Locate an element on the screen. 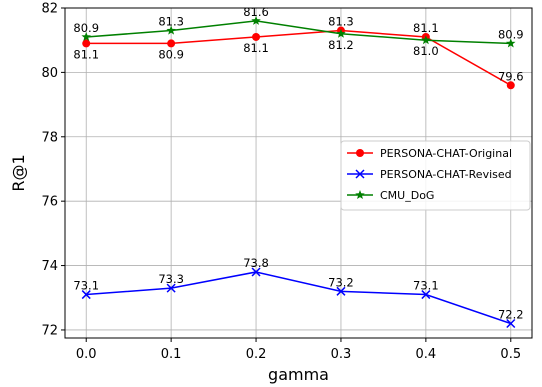 This screenshot has width=542, height=387. legend-label: PERSONA-CHAT-Original is located at coordinates (446, 153).